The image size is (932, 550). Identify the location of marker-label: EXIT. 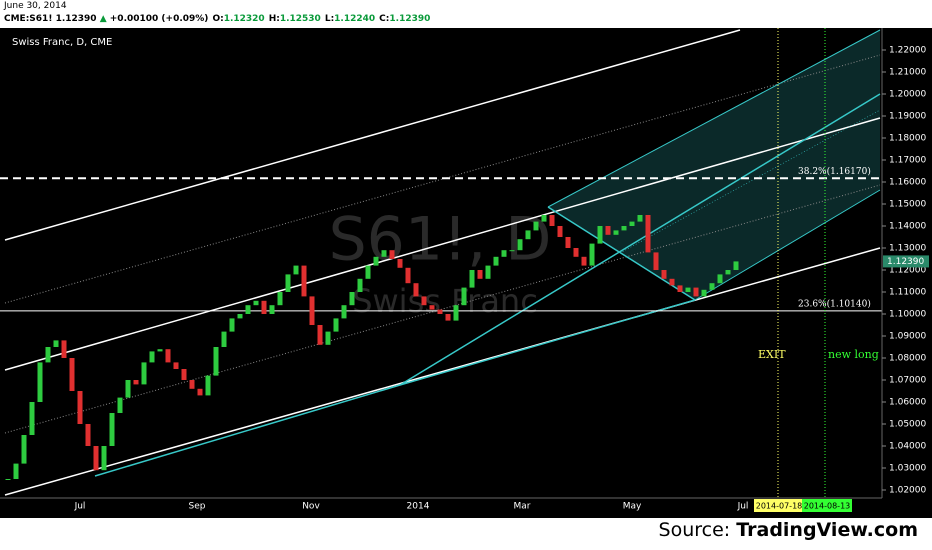
(772, 354).